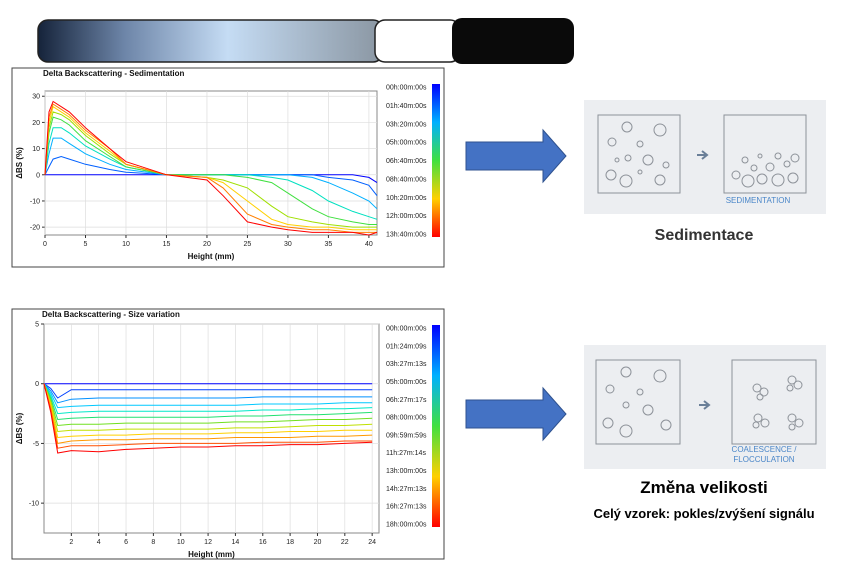 The image size is (854, 581). I want to click on x-tick-label: 40, so click(369, 244).